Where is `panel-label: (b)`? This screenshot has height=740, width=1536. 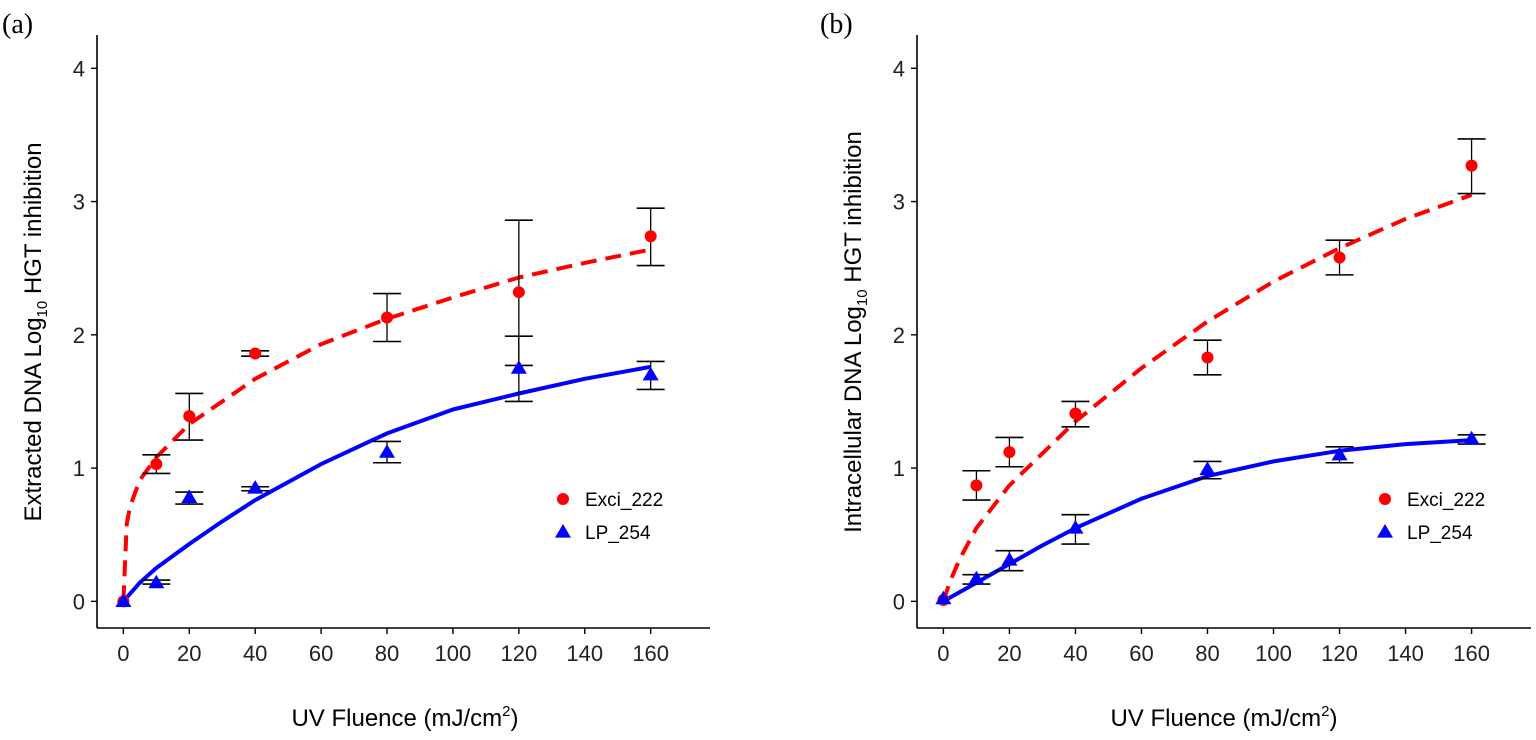
panel-label: (b) is located at coordinates (836, 24).